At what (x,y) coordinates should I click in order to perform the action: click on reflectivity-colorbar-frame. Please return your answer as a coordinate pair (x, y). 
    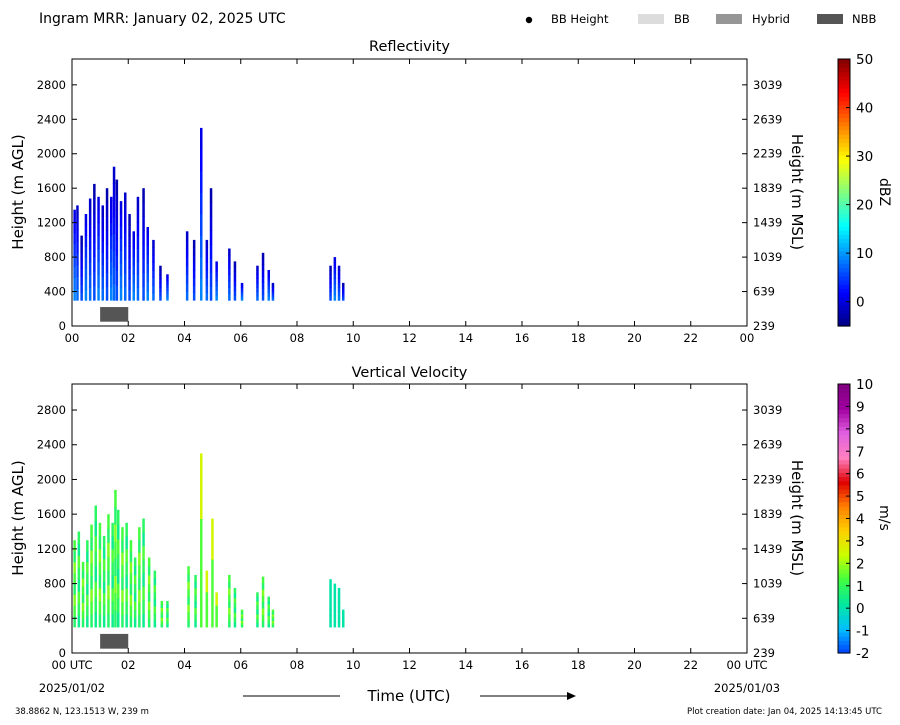
    Looking at the image, I should click on (844, 192).